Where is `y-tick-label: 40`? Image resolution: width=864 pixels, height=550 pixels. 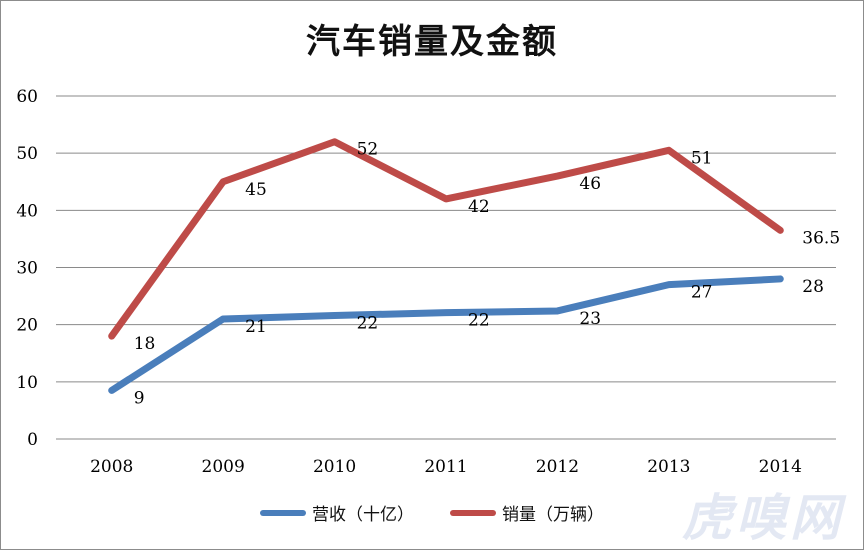 y-tick-label: 40 is located at coordinates (27, 211).